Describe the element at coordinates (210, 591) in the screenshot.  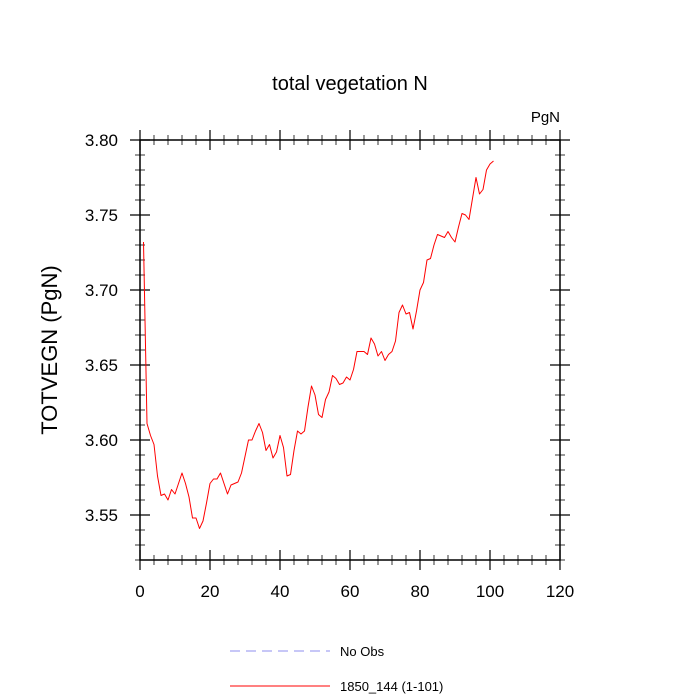
I see `x-tick-label: 20` at that location.